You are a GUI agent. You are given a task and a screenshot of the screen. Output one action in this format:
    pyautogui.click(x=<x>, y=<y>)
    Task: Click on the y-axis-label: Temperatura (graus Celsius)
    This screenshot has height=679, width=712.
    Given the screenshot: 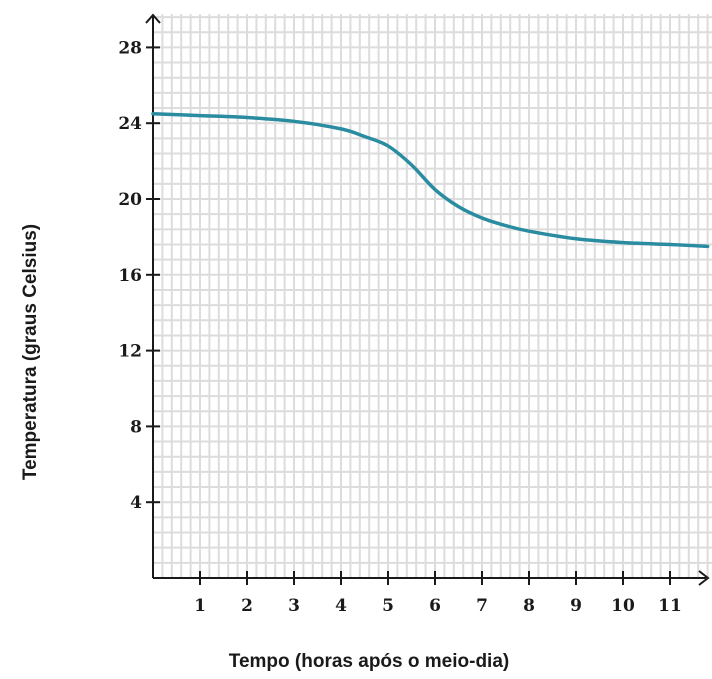 What is the action you would take?
    pyautogui.click(x=30, y=352)
    